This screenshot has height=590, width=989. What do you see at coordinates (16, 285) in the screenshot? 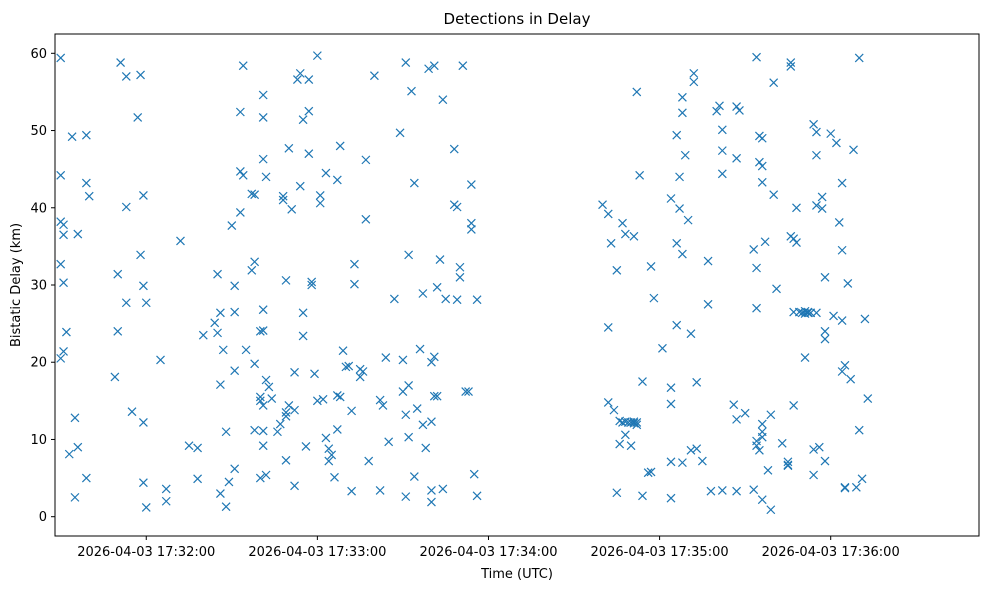
I see `y-axis-label: Bistatic Delay (km)` at bounding box center [16, 285].